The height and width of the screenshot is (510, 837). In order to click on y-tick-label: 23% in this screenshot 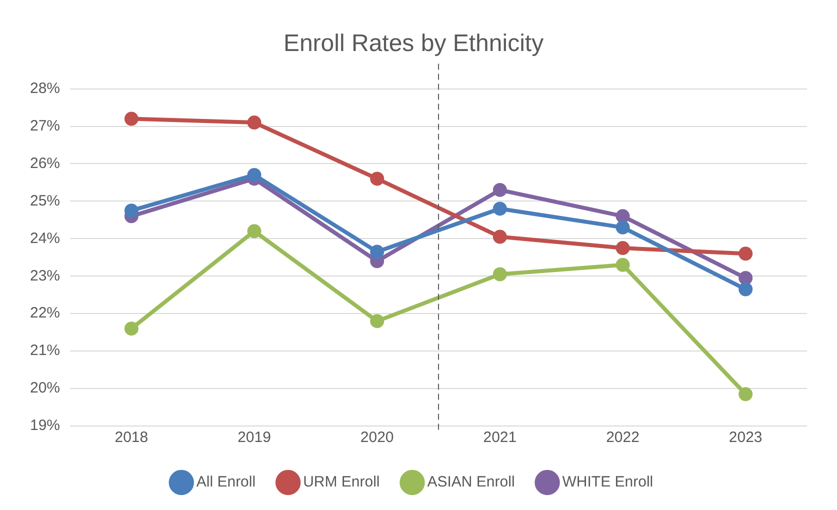, I will do `click(45, 275)`.